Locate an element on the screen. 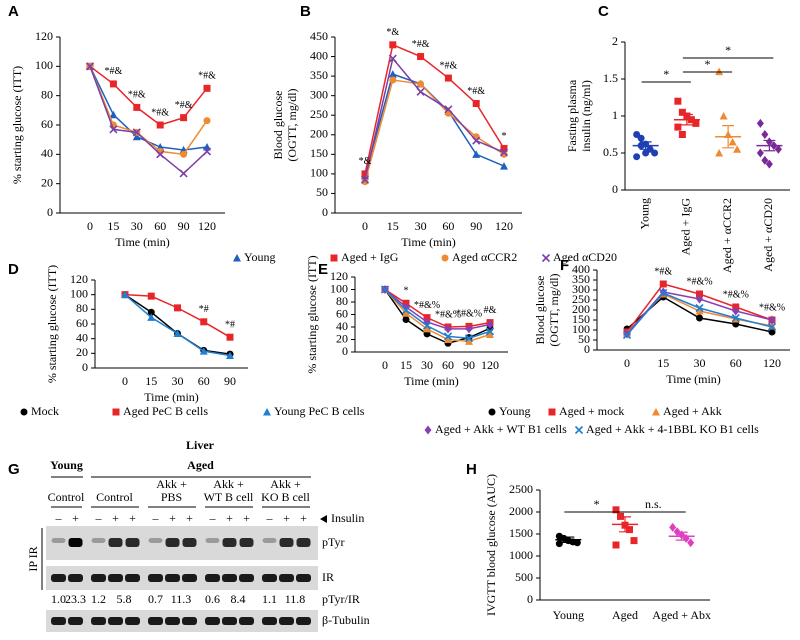 This screenshot has width=800, height=640. ratio-value: 0.7 is located at coordinates (155, 599).